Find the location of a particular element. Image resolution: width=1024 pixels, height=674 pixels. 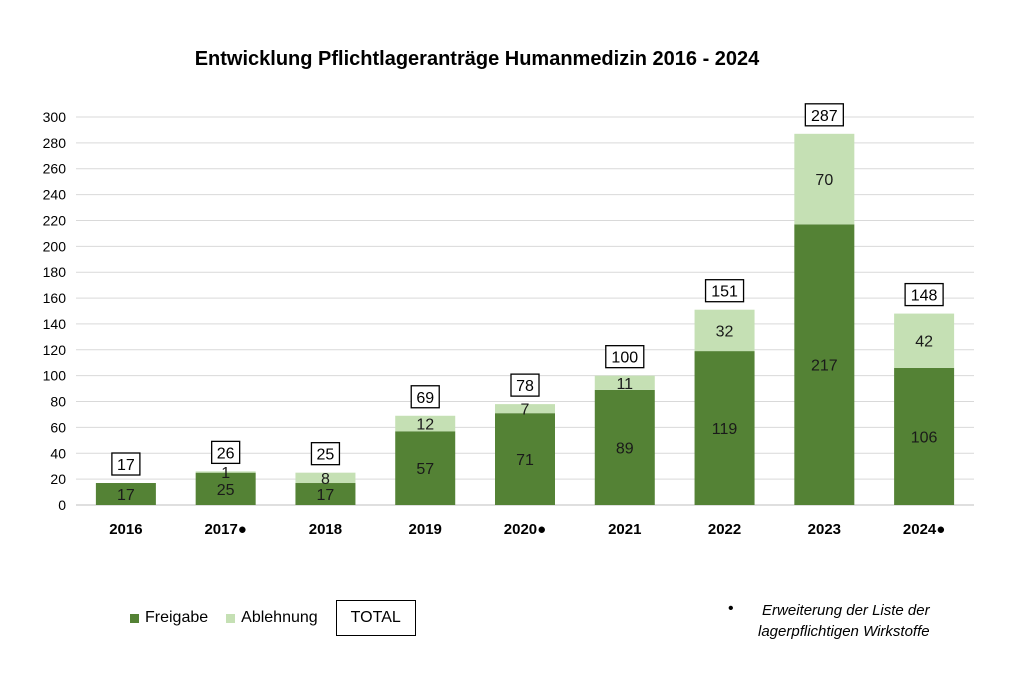

y-tick-label: 280 is located at coordinates (55, 143).